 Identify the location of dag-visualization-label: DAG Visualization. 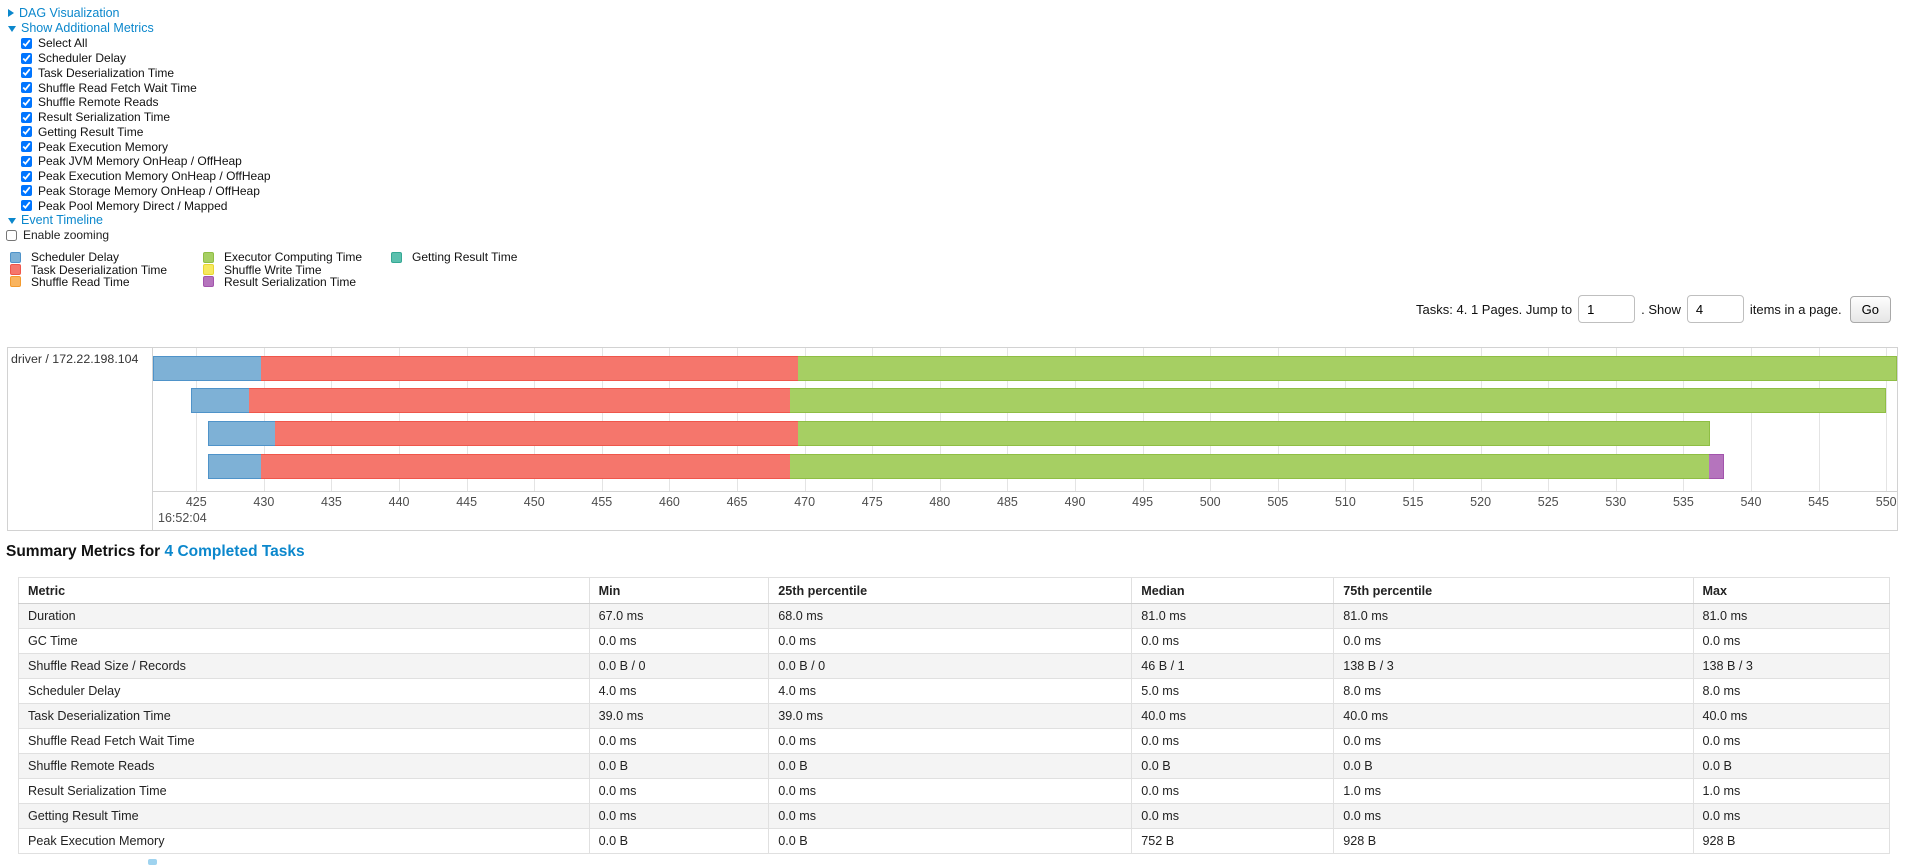
(69, 13).